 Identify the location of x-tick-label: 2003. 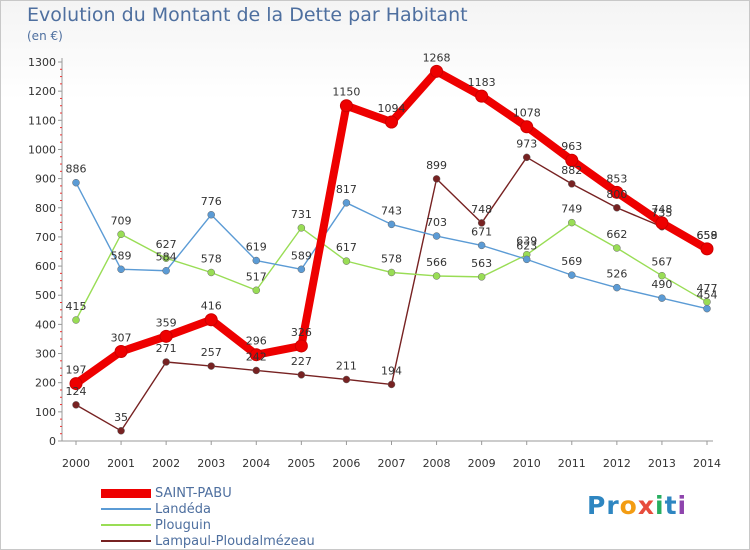
(211, 463).